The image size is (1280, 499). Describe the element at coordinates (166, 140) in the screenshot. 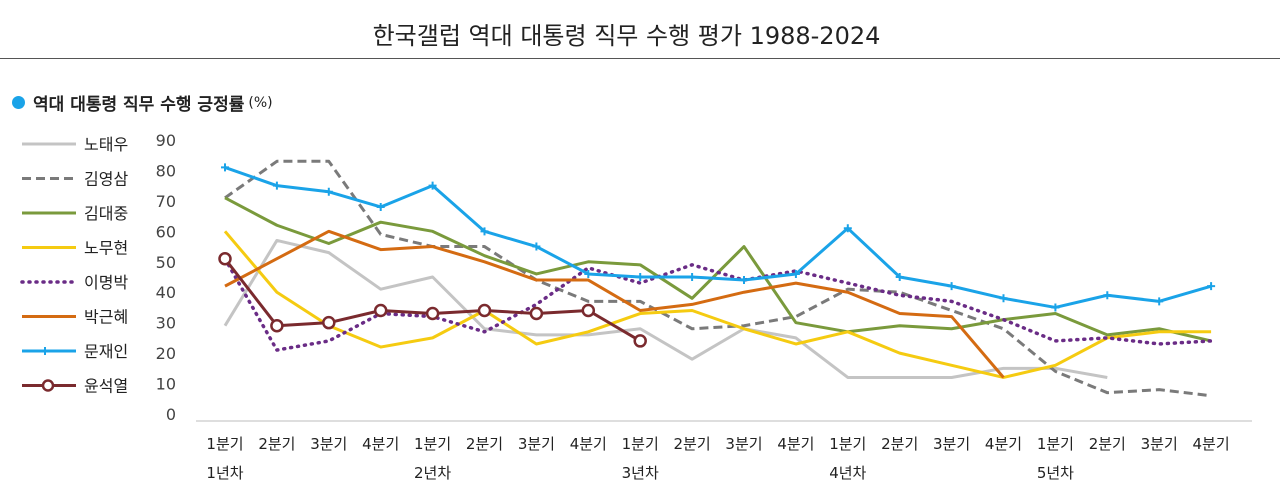

I see `y-tick-label: 90` at that location.